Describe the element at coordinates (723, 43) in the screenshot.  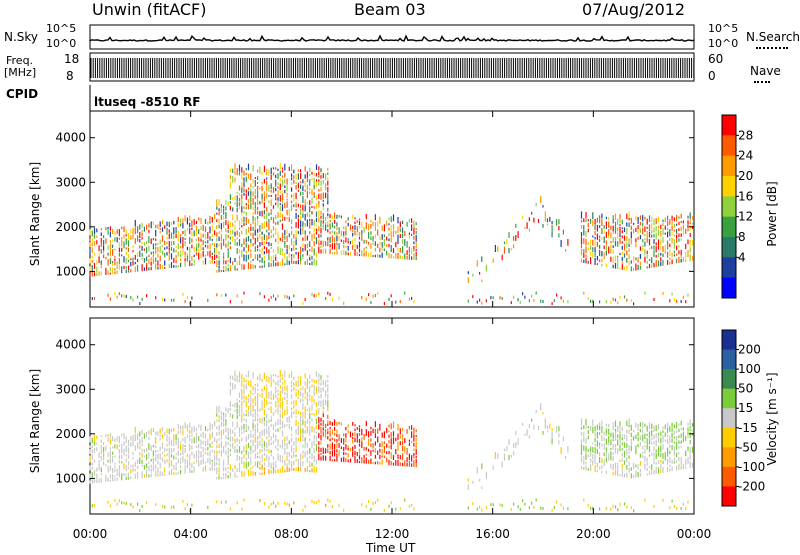
I see `nsearch-tick-low: 10^0` at that location.